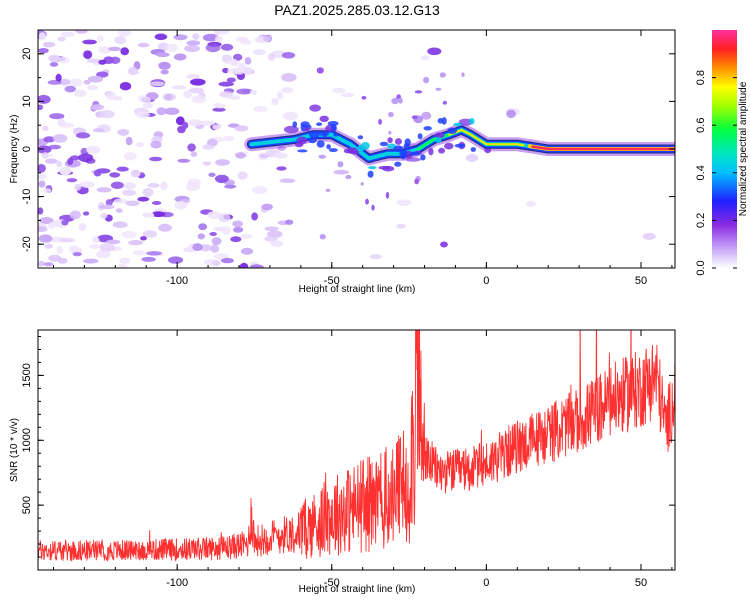 This screenshot has width=750, height=600. What do you see at coordinates (27, 244) in the screenshot?
I see `spectrogram-y-tick-label: -20` at bounding box center [27, 244].